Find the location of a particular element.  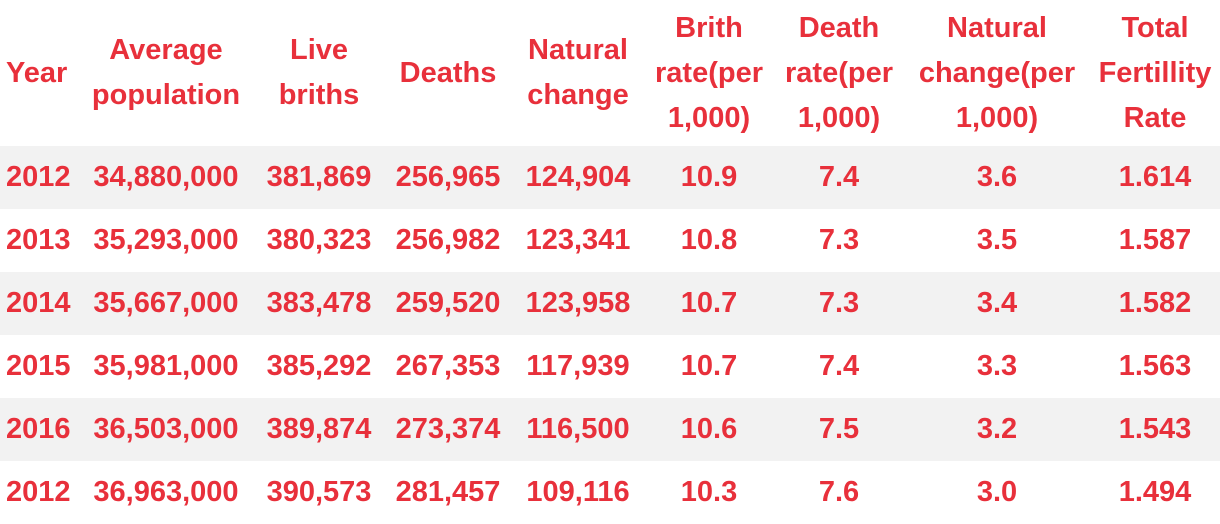

table-cell: 1.543 is located at coordinates (1155, 429).